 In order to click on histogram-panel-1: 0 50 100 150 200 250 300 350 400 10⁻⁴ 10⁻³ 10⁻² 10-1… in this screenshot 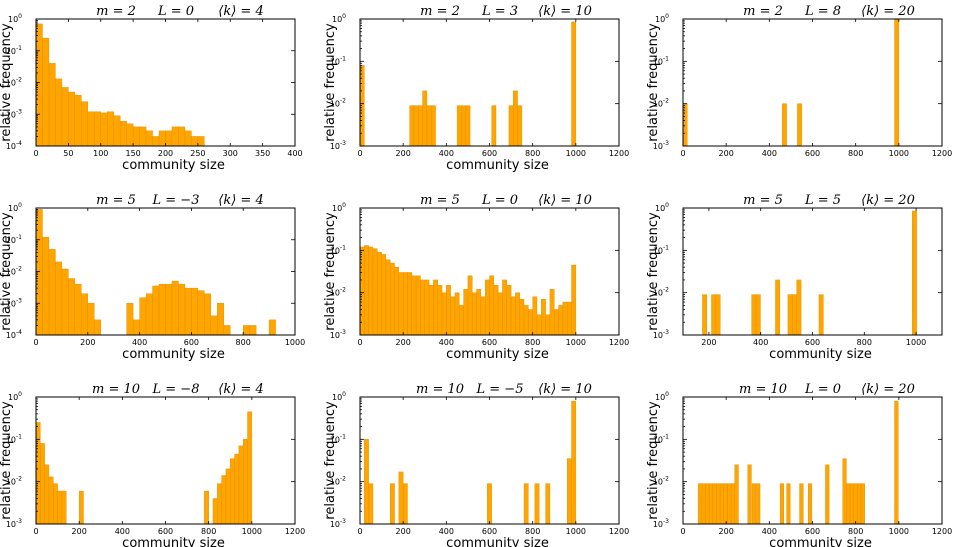, I will do `click(151, 88)`.